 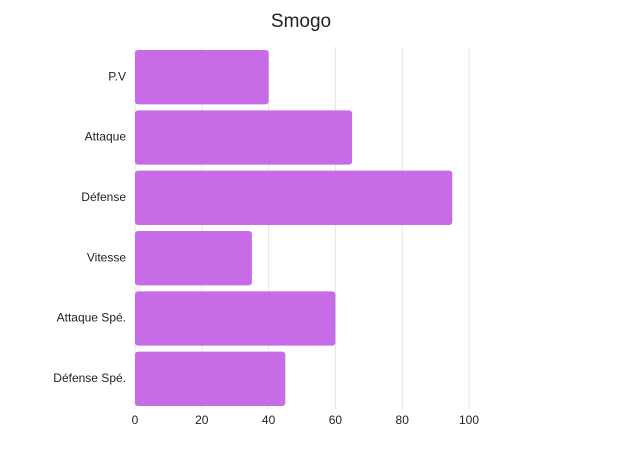 I want to click on chart-title: Smogo, so click(x=301, y=21).